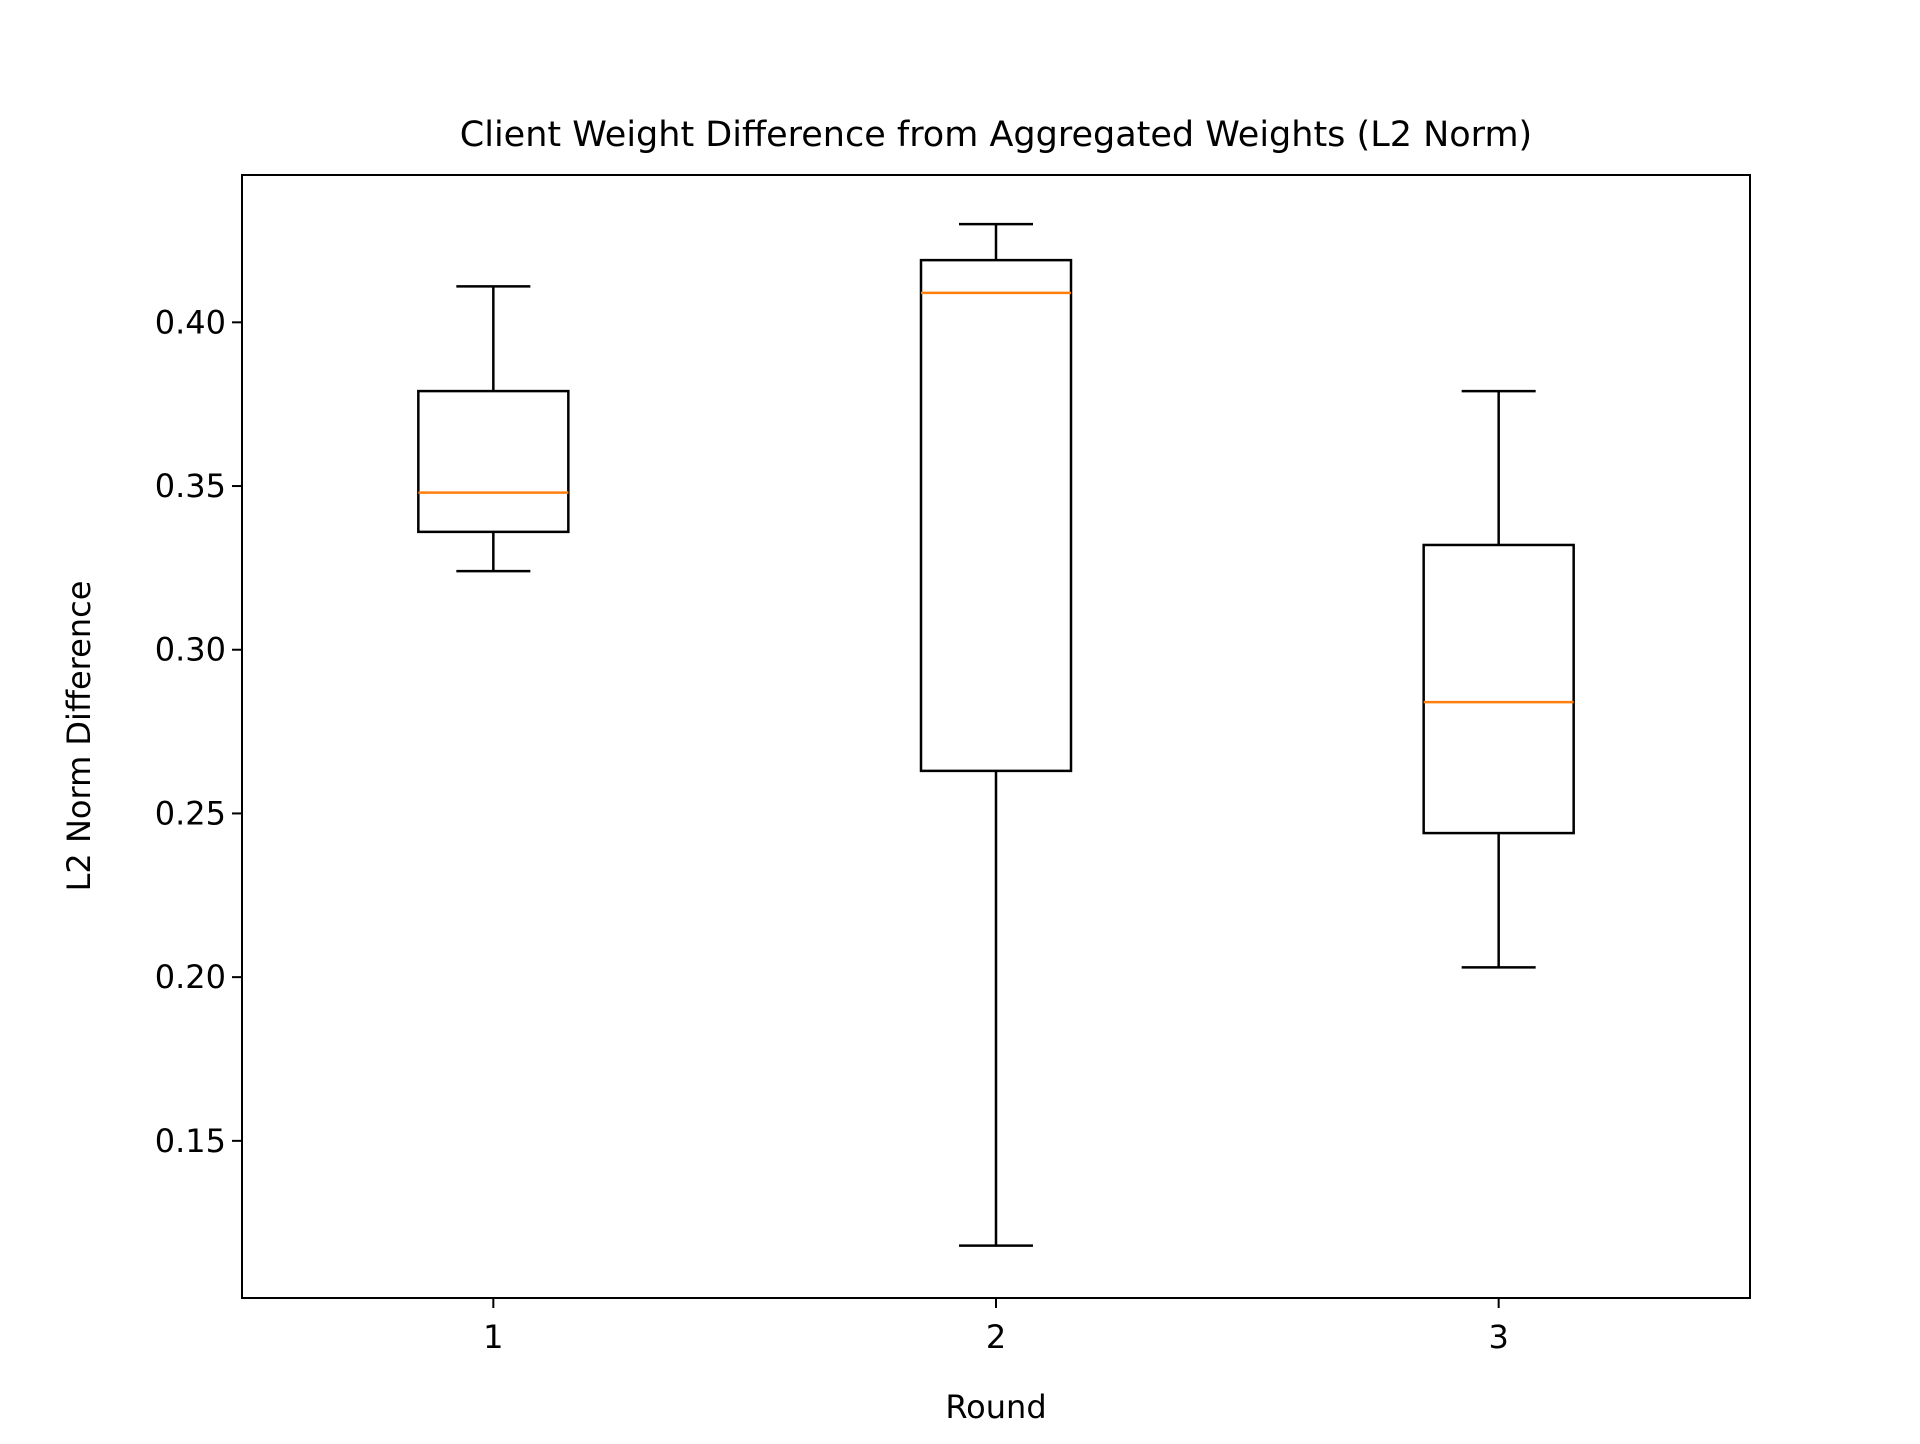 This screenshot has width=1920, height=1444. I want to click on x-tick-label: 1, so click(493, 1337).